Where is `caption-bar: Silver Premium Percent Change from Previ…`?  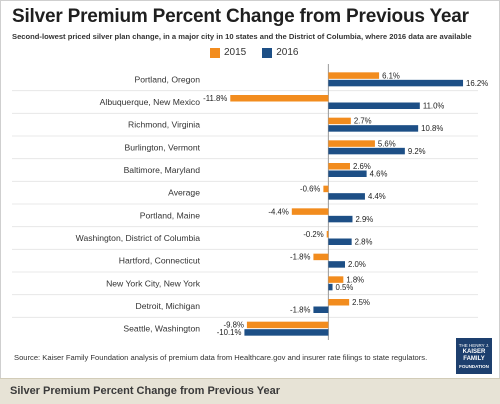
caption-bar: Silver Premium Percent Change from Previ… is located at coordinates (250, 391).